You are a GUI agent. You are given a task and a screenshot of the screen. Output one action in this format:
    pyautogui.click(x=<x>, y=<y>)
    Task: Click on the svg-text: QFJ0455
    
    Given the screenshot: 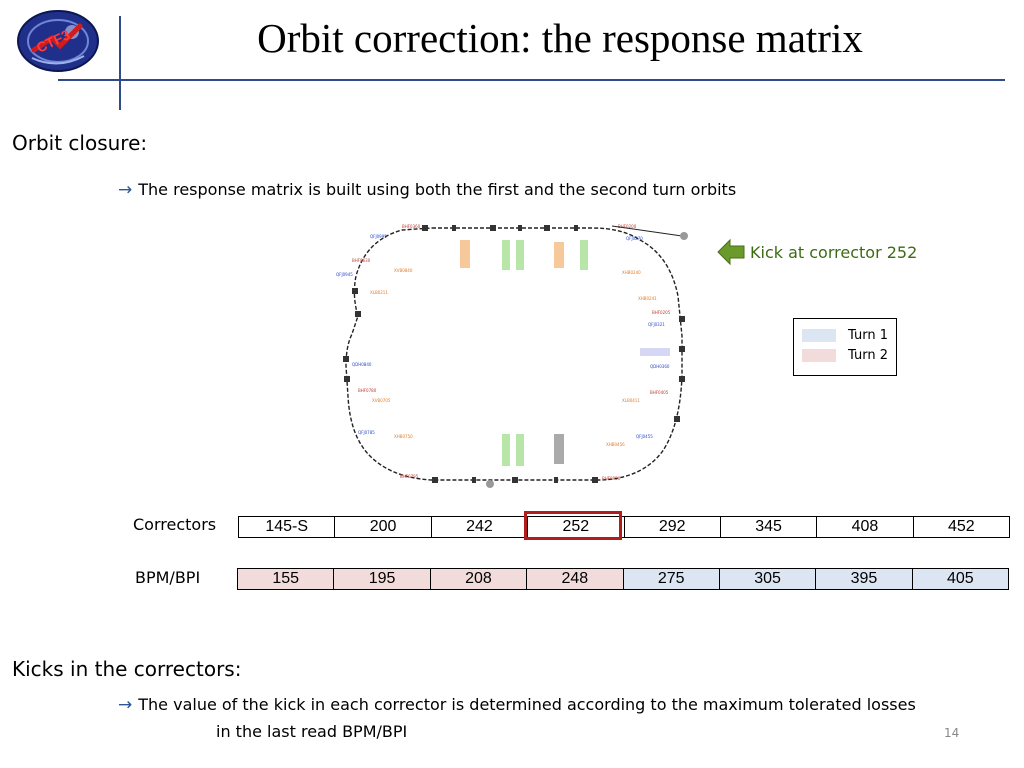 What is the action you would take?
    pyautogui.click(x=644, y=436)
    